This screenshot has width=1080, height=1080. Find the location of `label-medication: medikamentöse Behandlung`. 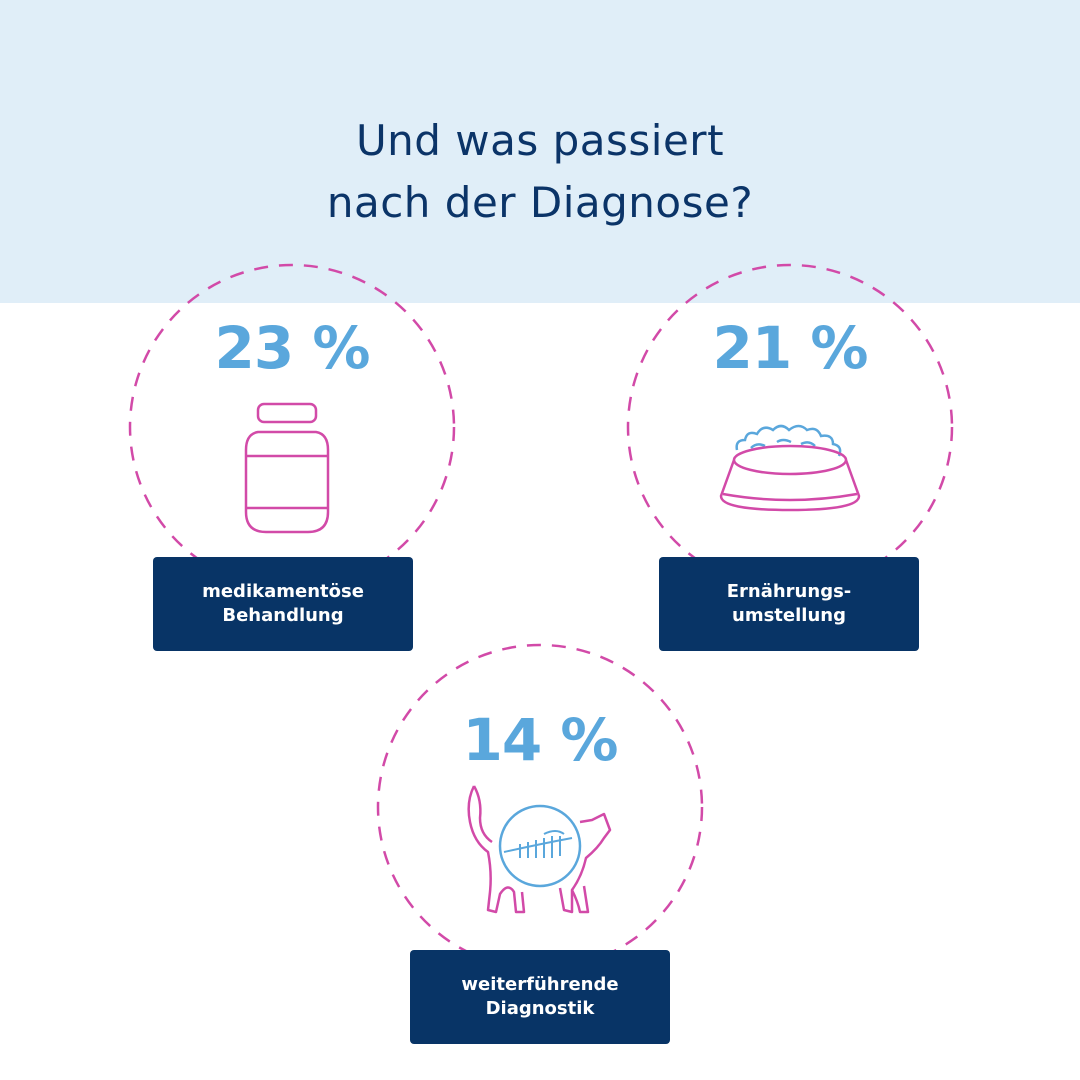

label-medication: medikamentöse Behandlung is located at coordinates (283, 604).